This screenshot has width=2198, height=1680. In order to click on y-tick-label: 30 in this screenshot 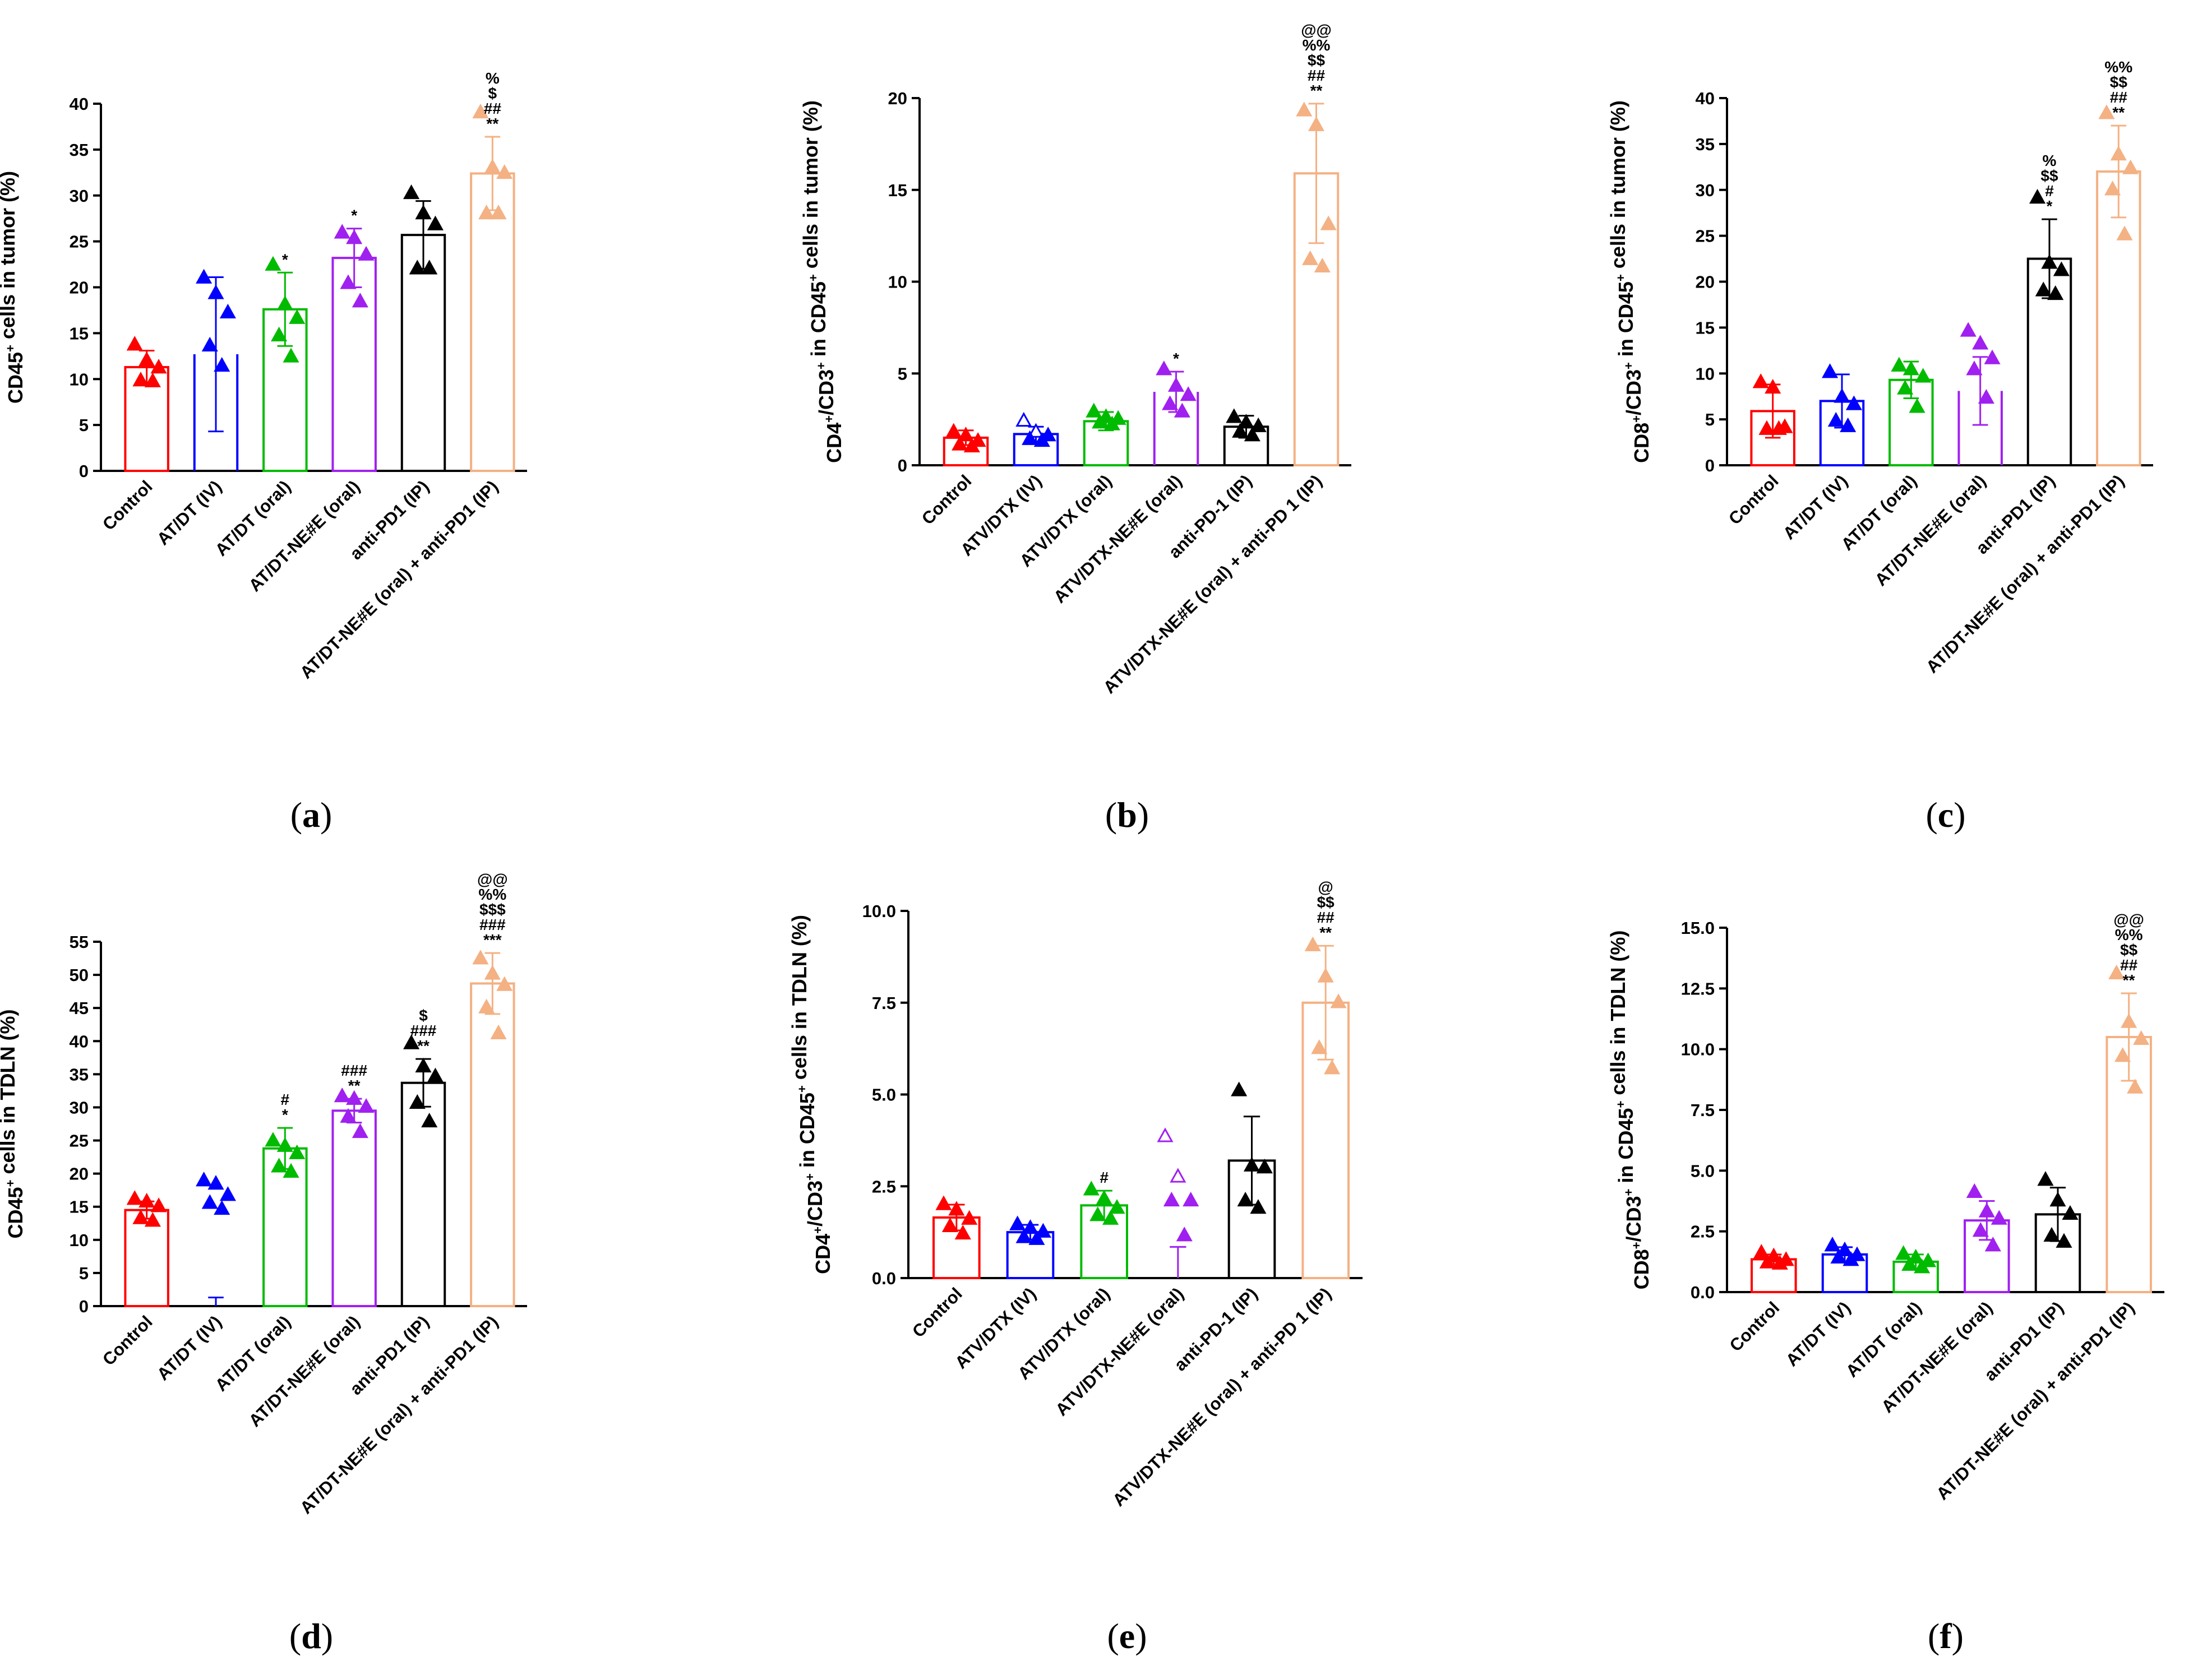, I will do `click(79, 1107)`.